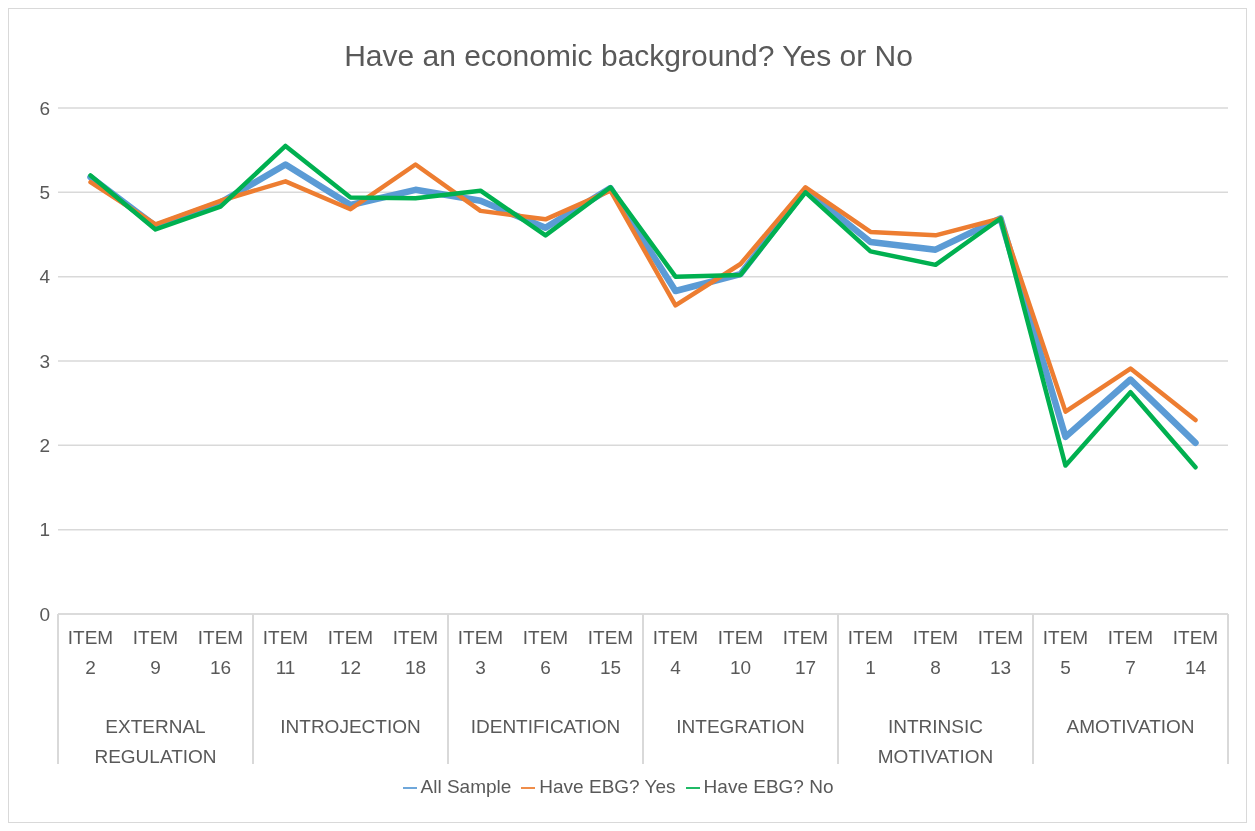  Describe the element at coordinates (44, 108) in the screenshot. I see `y-tick-label: 6` at that location.